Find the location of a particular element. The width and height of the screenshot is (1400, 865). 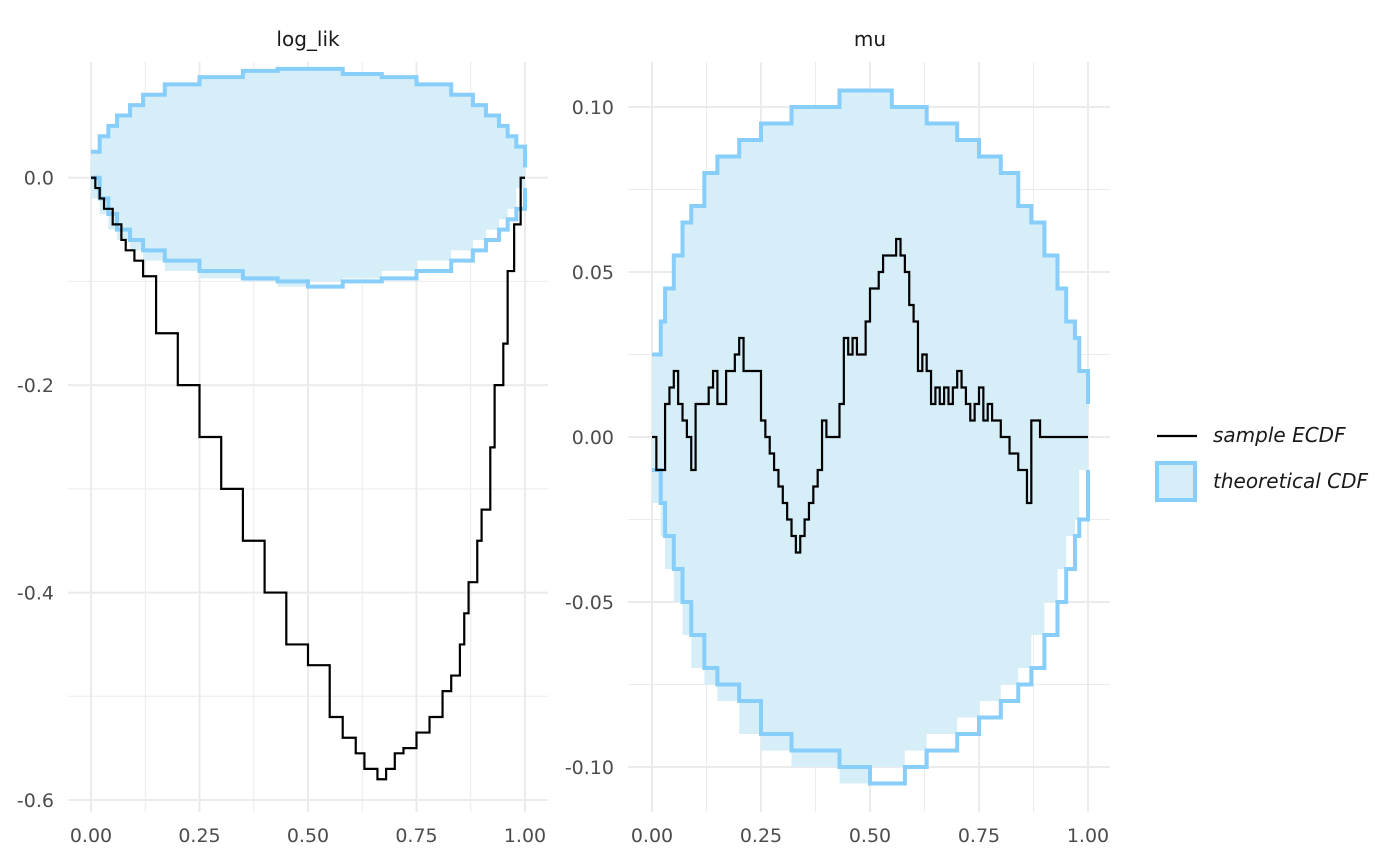

y-tick-label: -0.10 is located at coordinates (589, 768).